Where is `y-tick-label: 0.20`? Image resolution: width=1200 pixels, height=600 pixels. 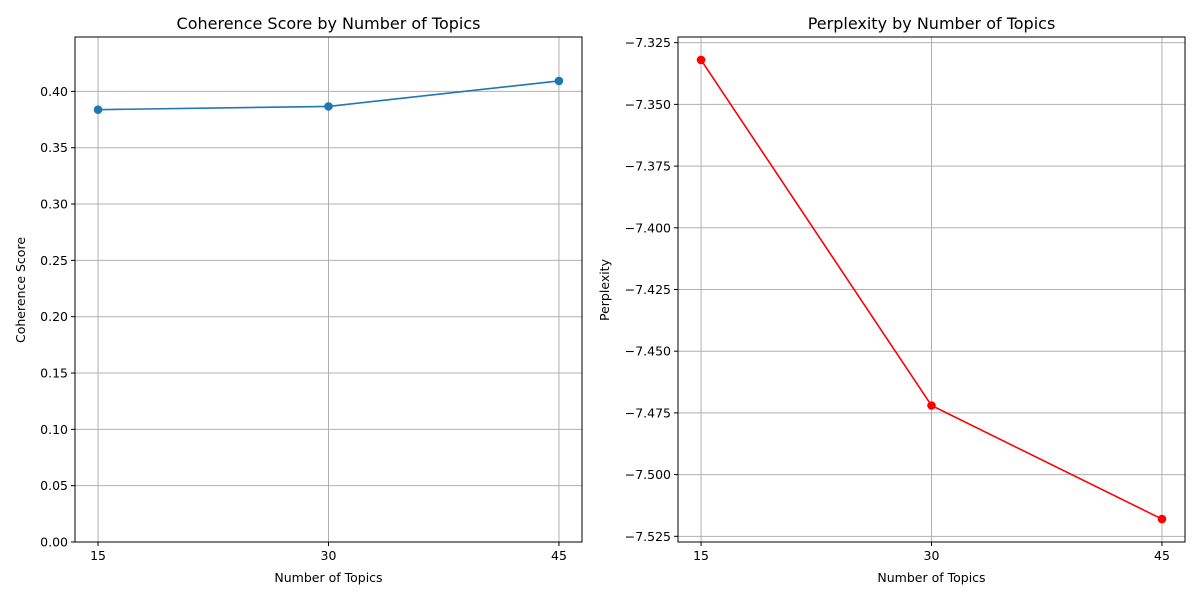
y-tick-label: 0.20 is located at coordinates (54, 316).